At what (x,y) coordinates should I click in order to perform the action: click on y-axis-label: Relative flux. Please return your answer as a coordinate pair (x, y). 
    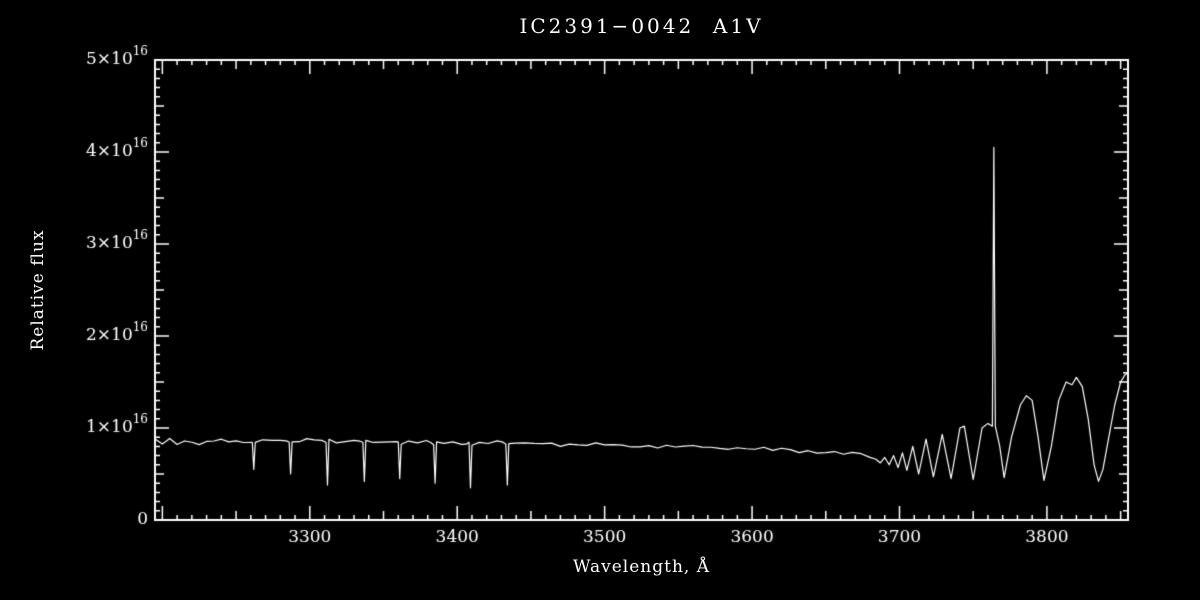
    Looking at the image, I should click on (38, 290).